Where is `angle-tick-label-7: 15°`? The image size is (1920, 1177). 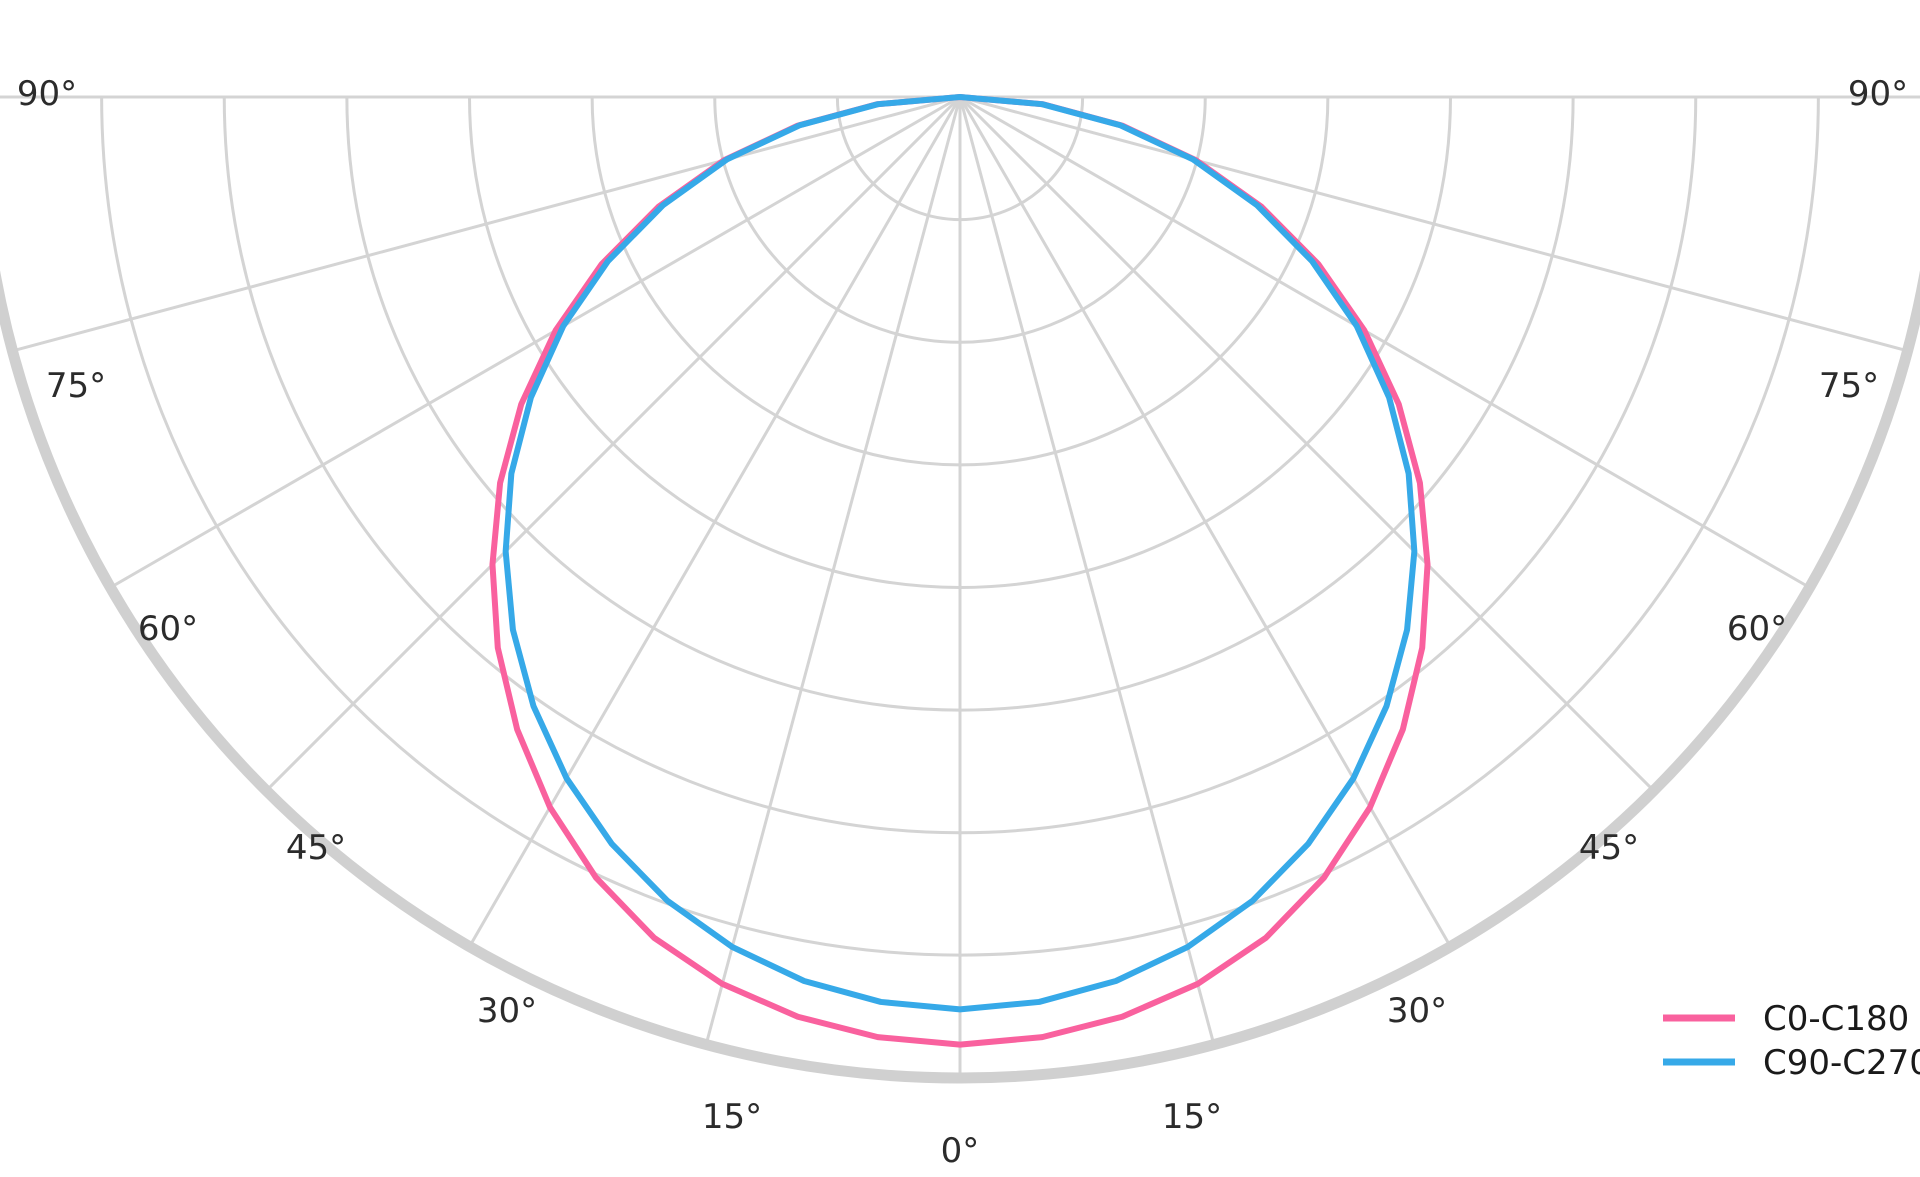 angle-tick-label-7: 15° is located at coordinates (1192, 1117).